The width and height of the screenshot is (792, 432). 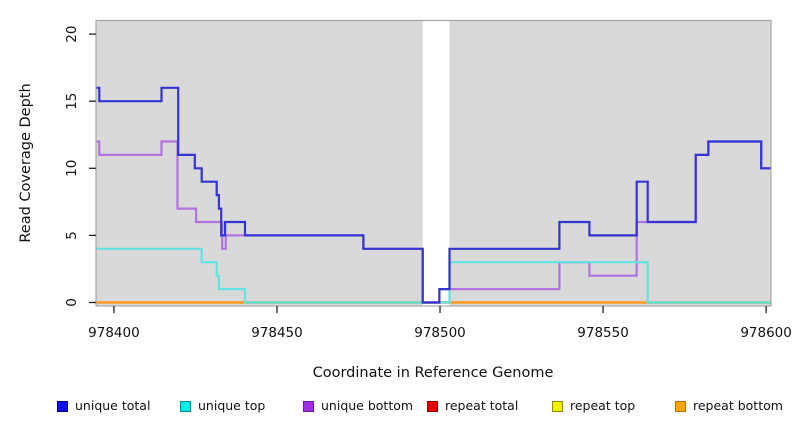 I want to click on legend-label: repeat total, so click(x=482, y=405).